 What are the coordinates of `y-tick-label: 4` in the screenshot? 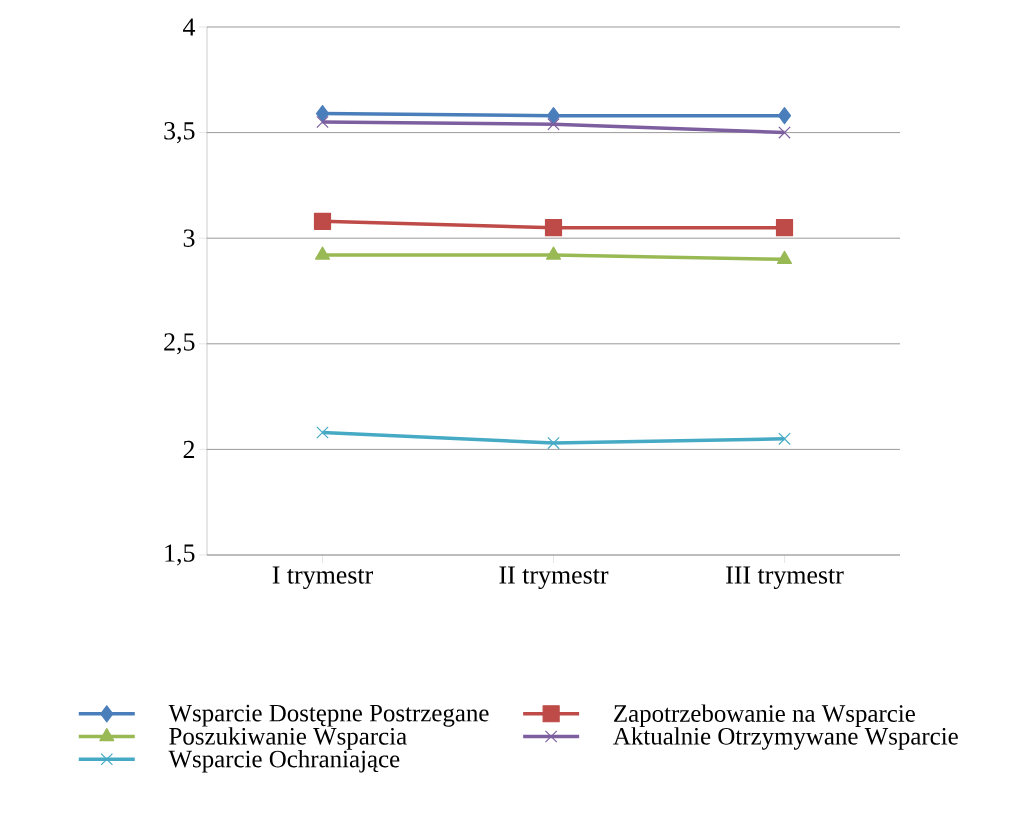 It's located at (189, 27).